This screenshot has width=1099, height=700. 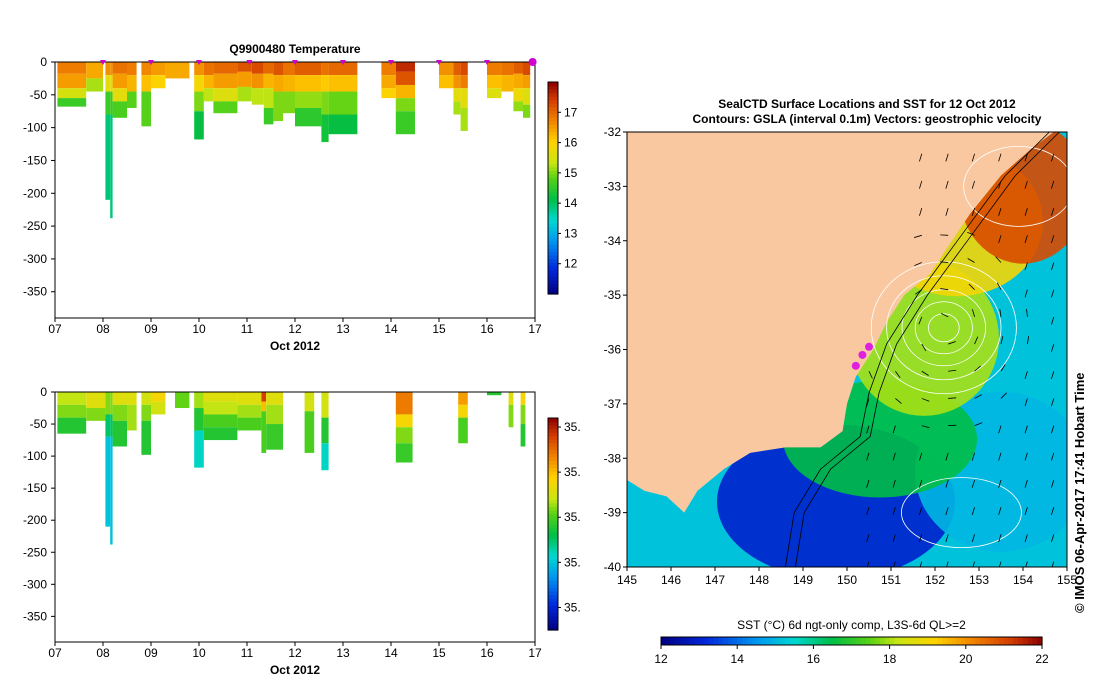 What do you see at coordinates (35, 488) in the screenshot?
I see `y-tick-label: -150` at bounding box center [35, 488].